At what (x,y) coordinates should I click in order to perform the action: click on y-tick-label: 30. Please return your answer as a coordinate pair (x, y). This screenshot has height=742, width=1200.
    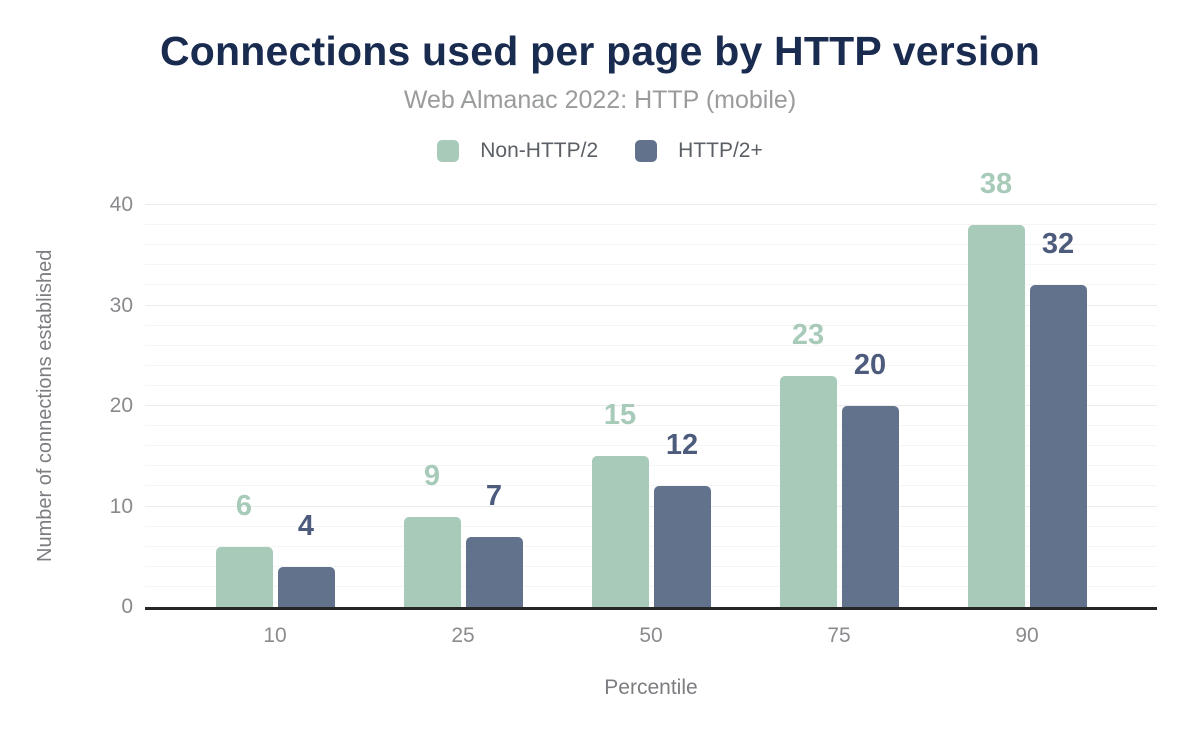
    Looking at the image, I should click on (121, 305).